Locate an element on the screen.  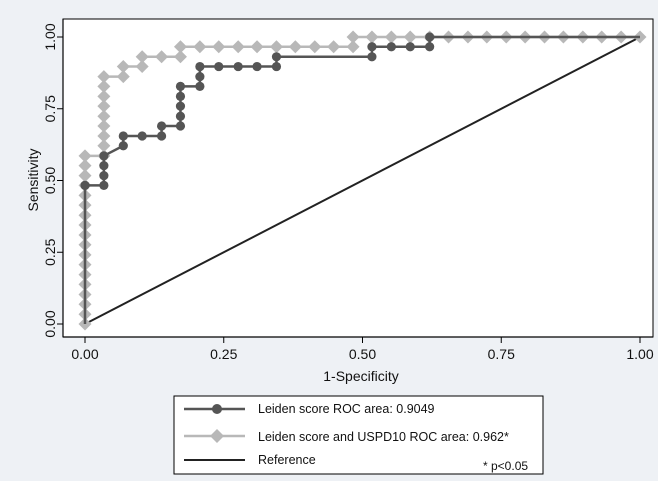
legend-label-1: Leiden score ROC area: 0.9049 is located at coordinates (346, 409).